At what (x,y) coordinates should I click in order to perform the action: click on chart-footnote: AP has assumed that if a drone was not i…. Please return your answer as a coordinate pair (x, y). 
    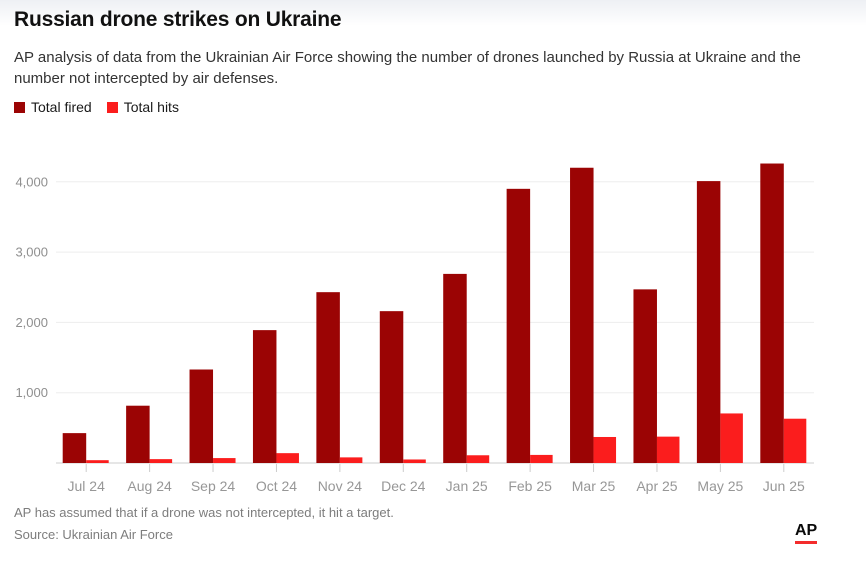
    Looking at the image, I should click on (204, 512).